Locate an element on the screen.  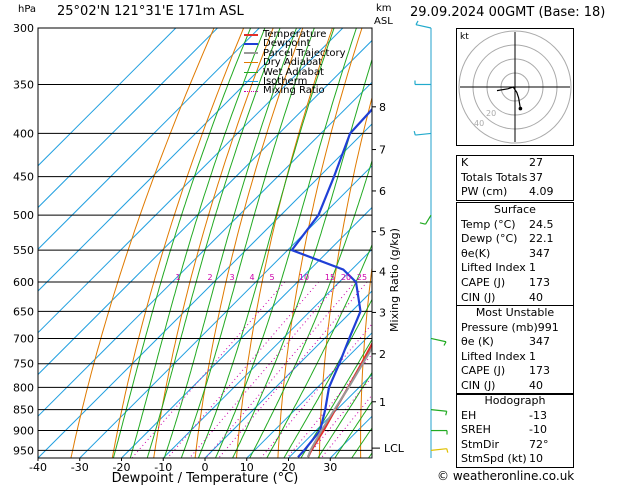
pressure-tick-label: 600 is located at coordinates (23, 282).